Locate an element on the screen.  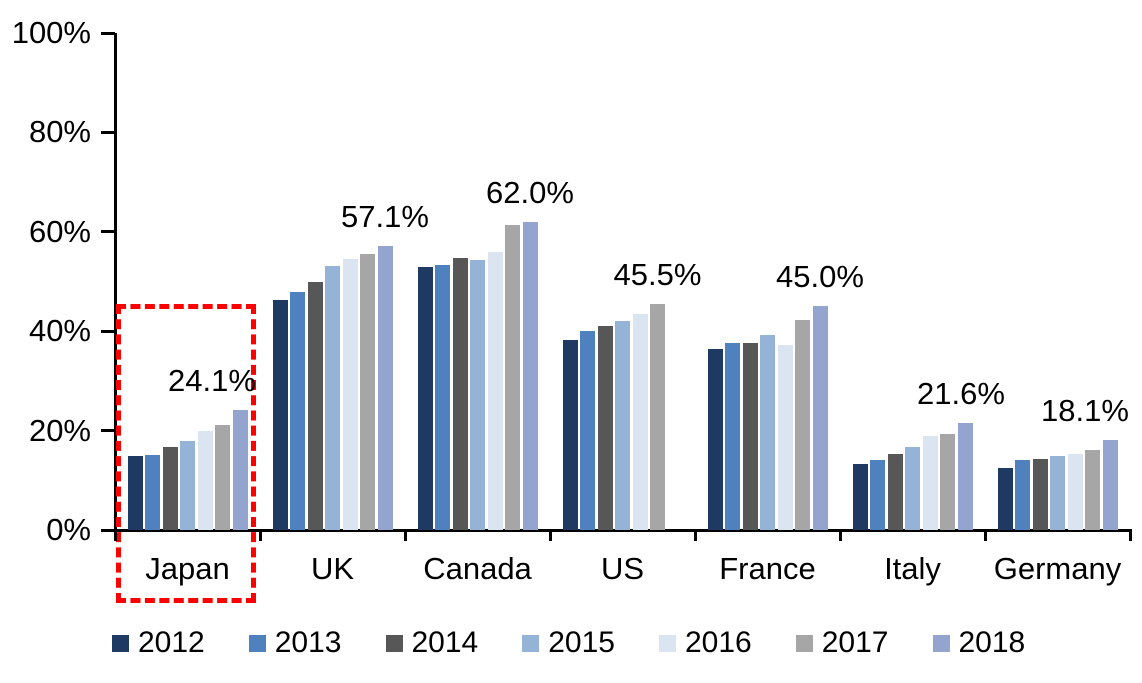
bar-2014-france is located at coordinates (750, 436).